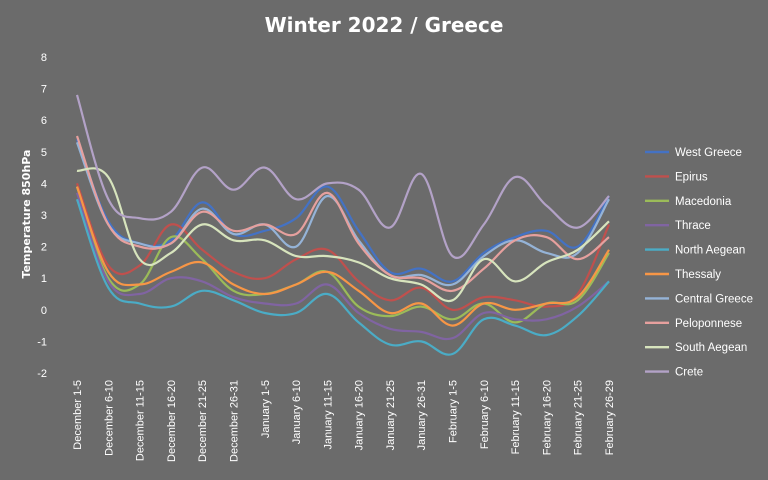 This screenshot has height=480, width=768. What do you see at coordinates (44, 58) in the screenshot?
I see `y-tick-label: 8` at bounding box center [44, 58].